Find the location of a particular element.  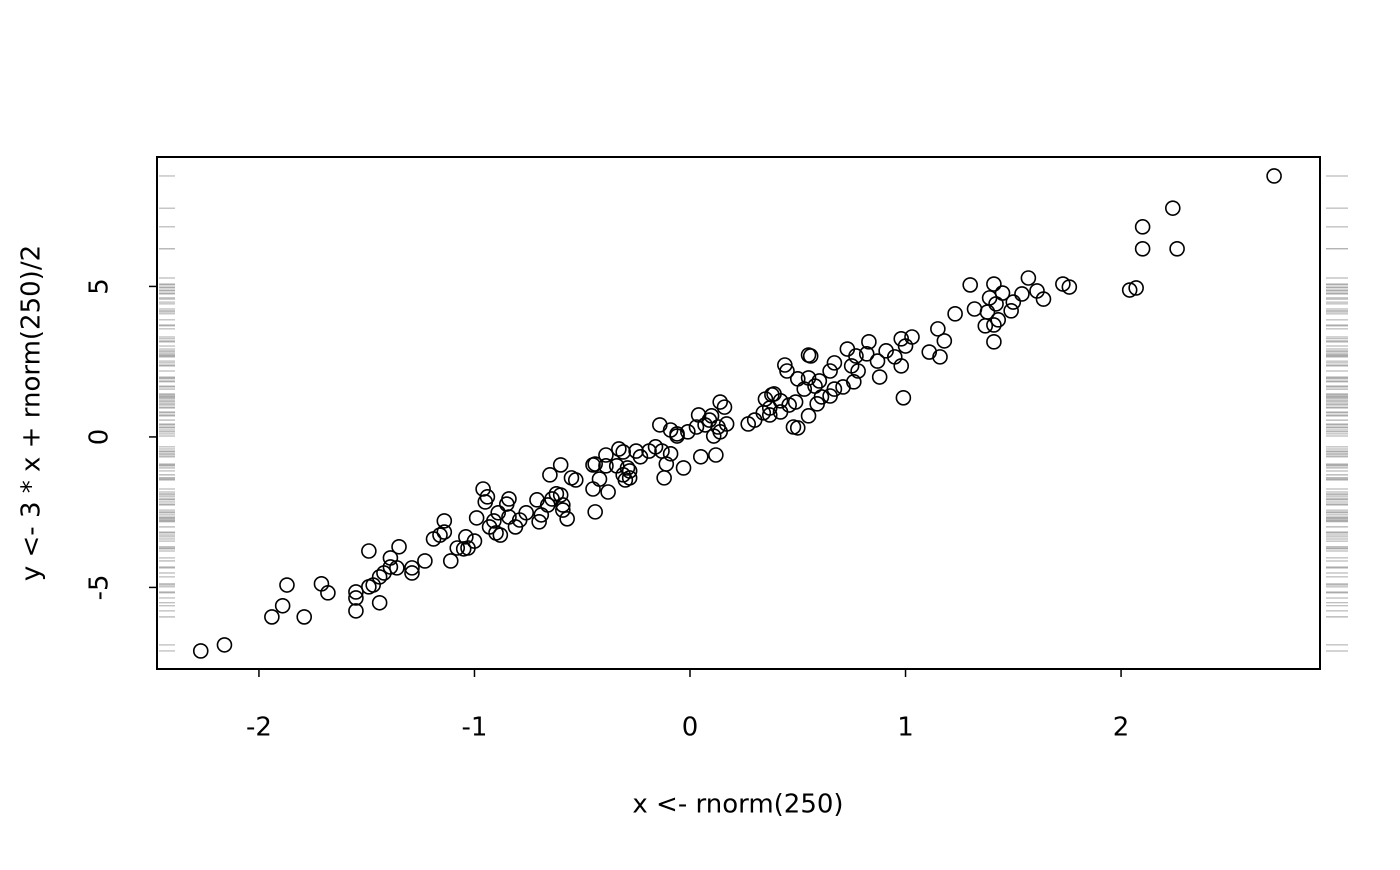

x-tick-label: -1 is located at coordinates (475, 728).